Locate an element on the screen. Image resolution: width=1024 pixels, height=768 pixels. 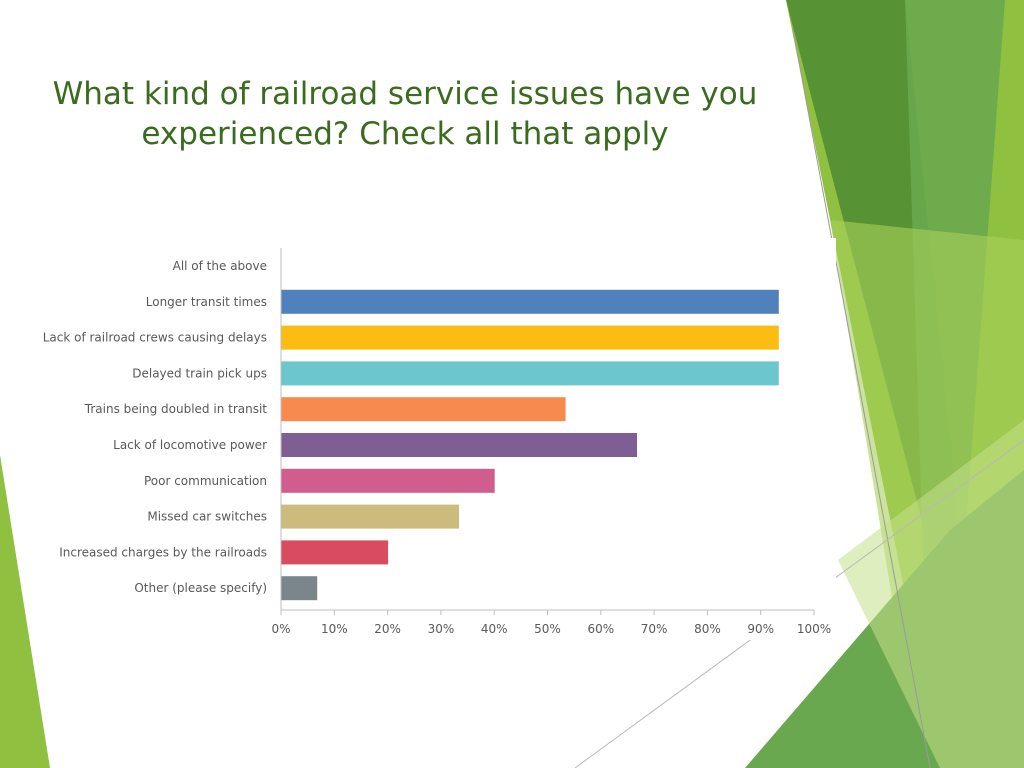
x-tick-label: 10% is located at coordinates (334, 629).